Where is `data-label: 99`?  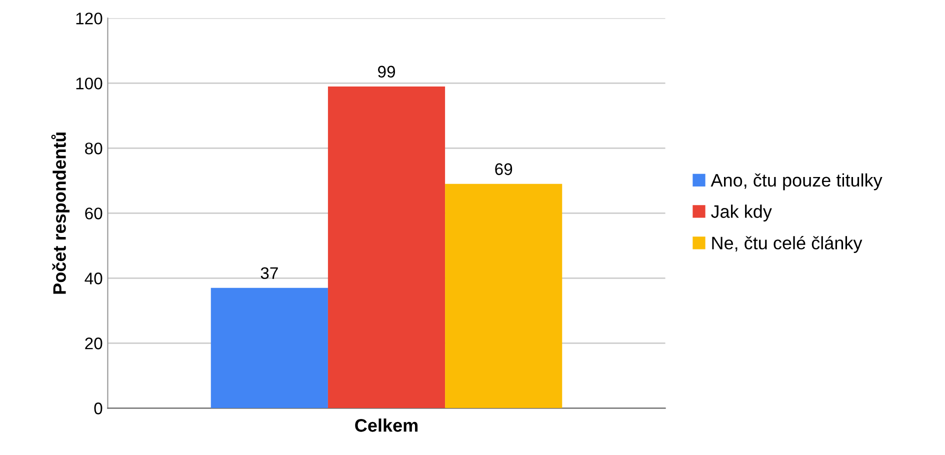
data-label: 99 is located at coordinates (386, 72).